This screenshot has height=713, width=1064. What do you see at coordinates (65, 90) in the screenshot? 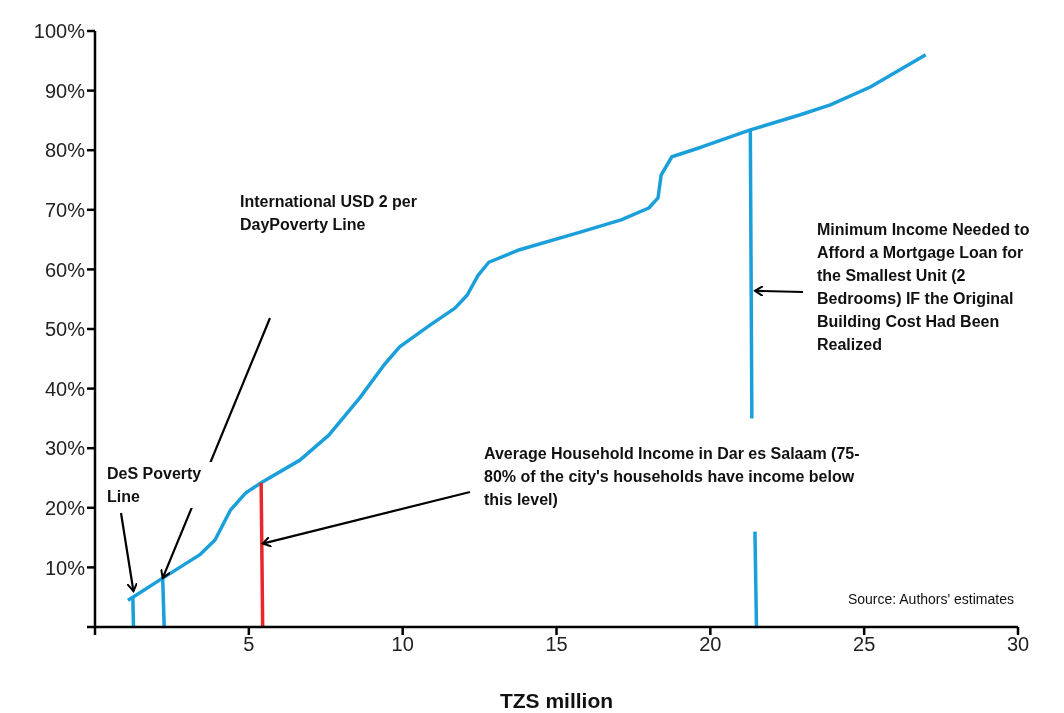
I see `y-tick-label: 90%` at bounding box center [65, 90].